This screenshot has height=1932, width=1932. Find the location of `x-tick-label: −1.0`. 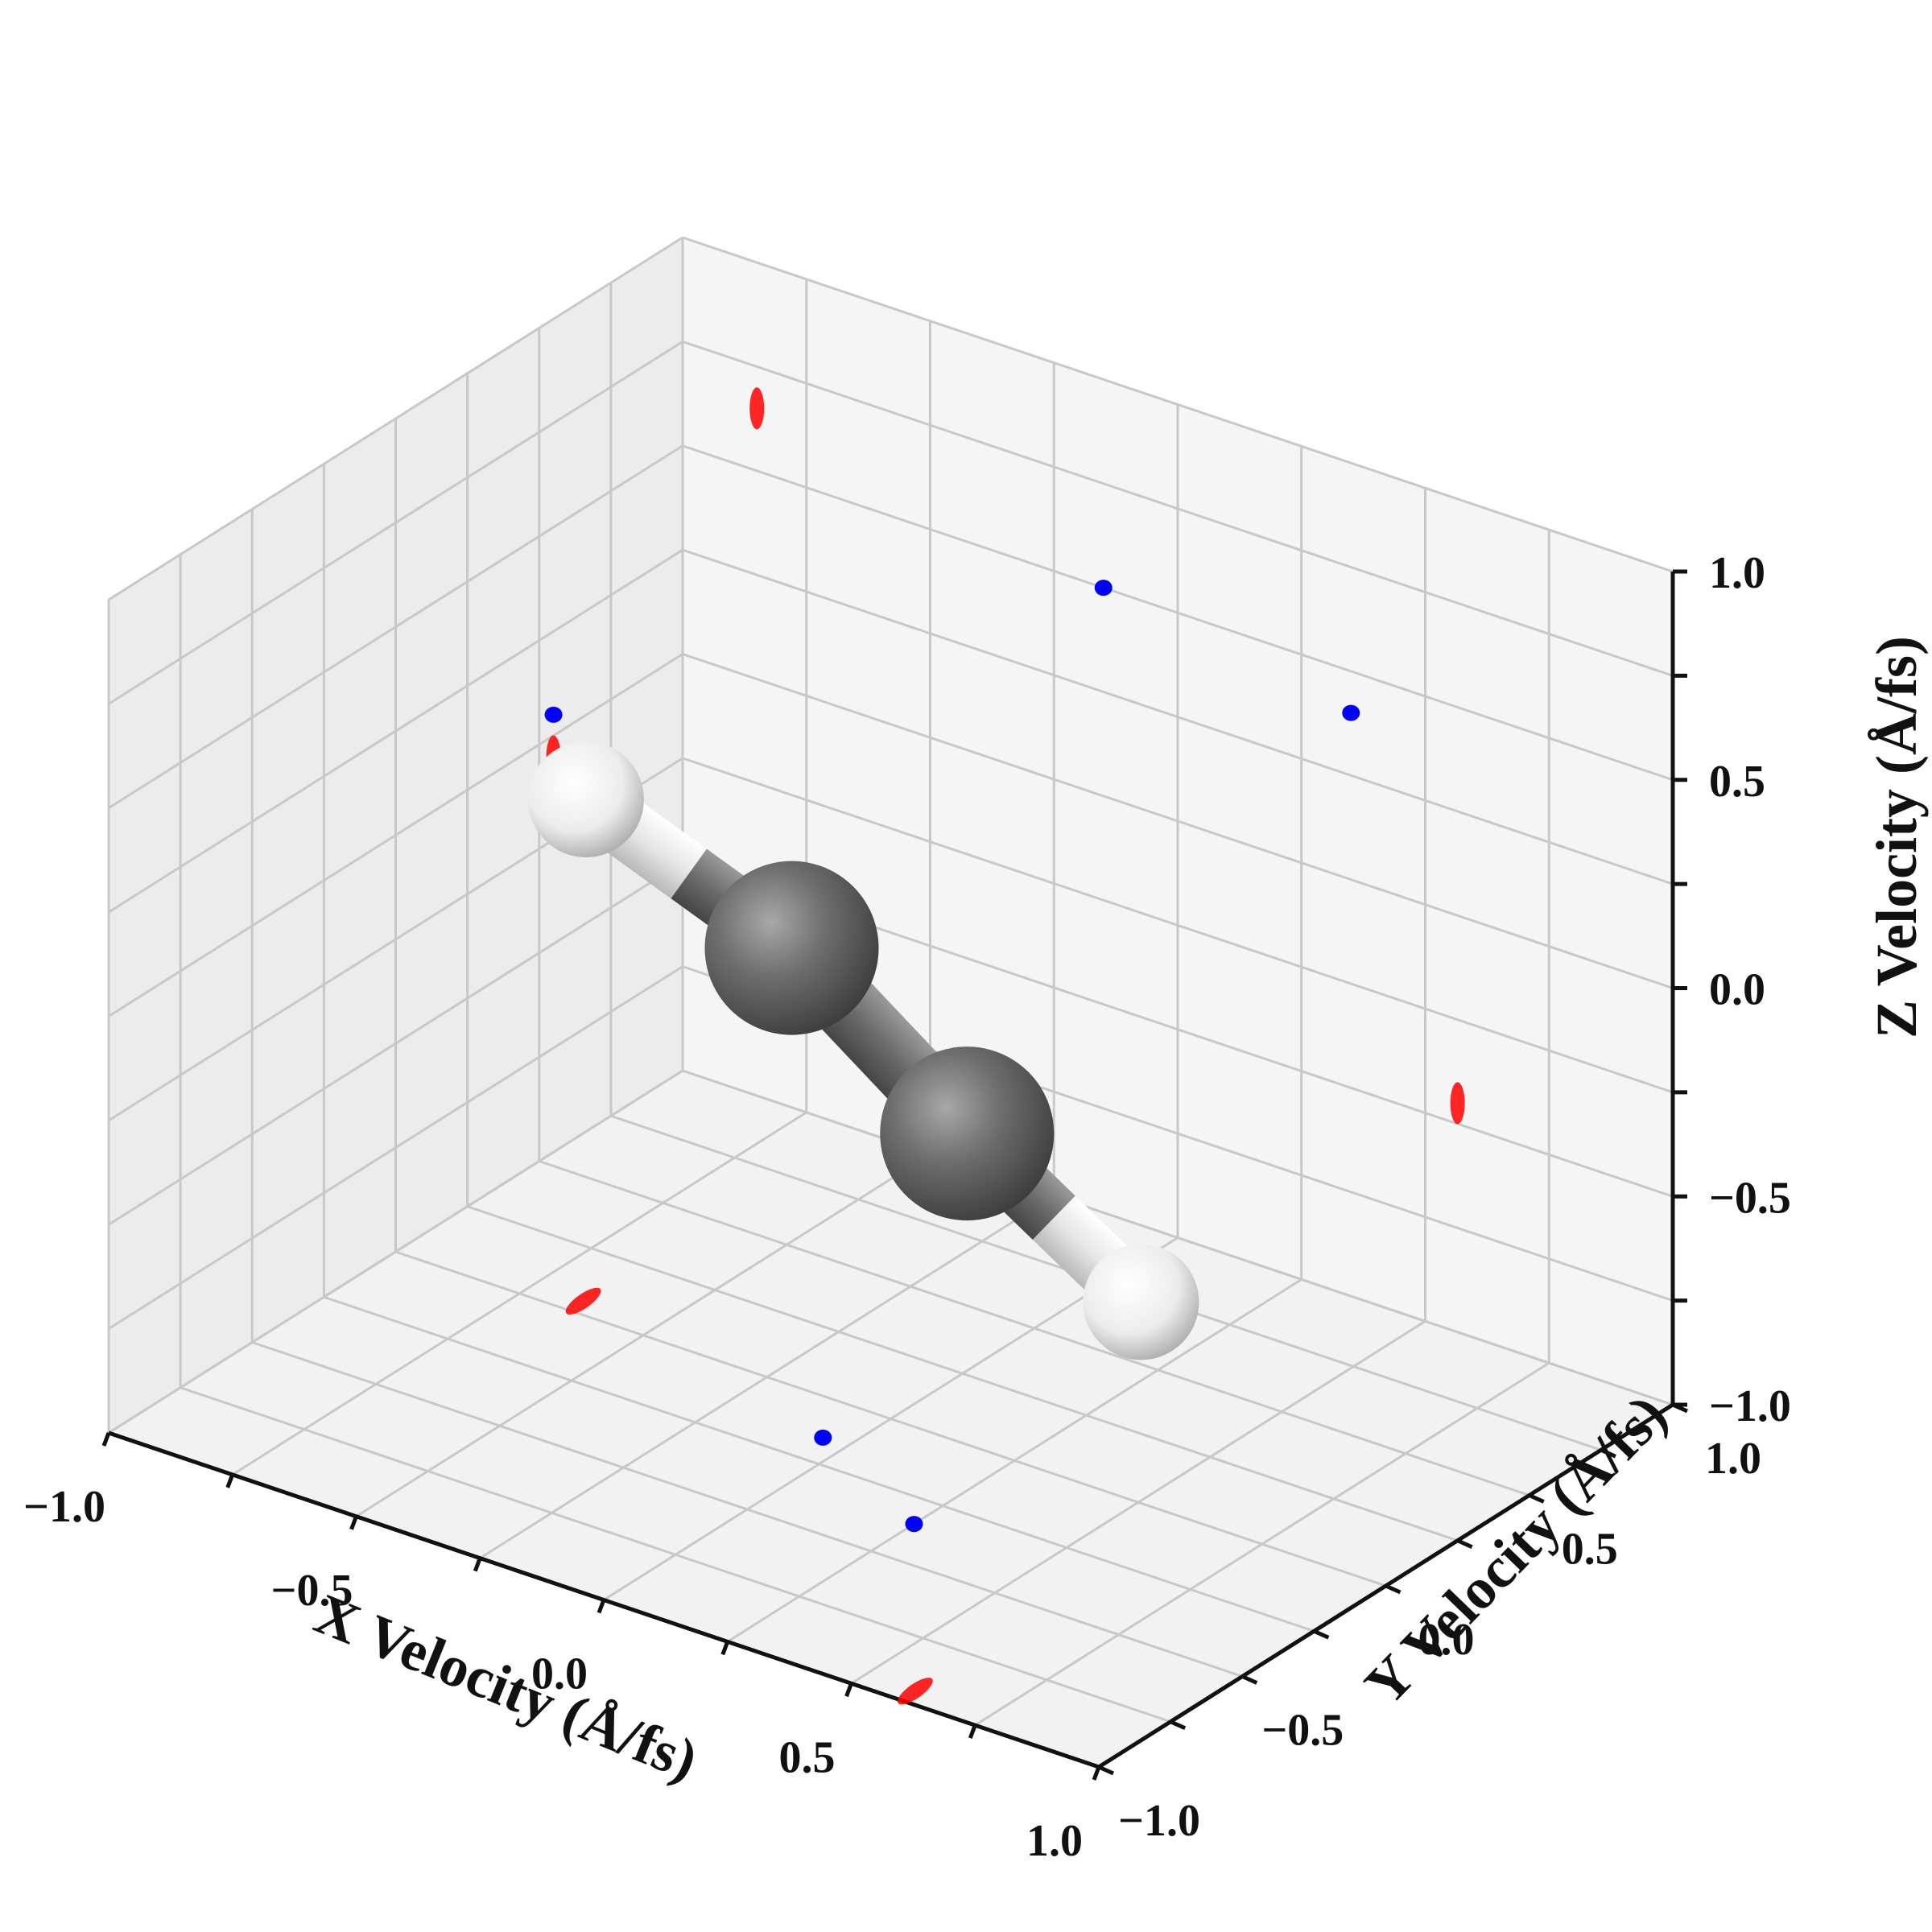

x-tick-label: −1.0 is located at coordinates (64, 1507).